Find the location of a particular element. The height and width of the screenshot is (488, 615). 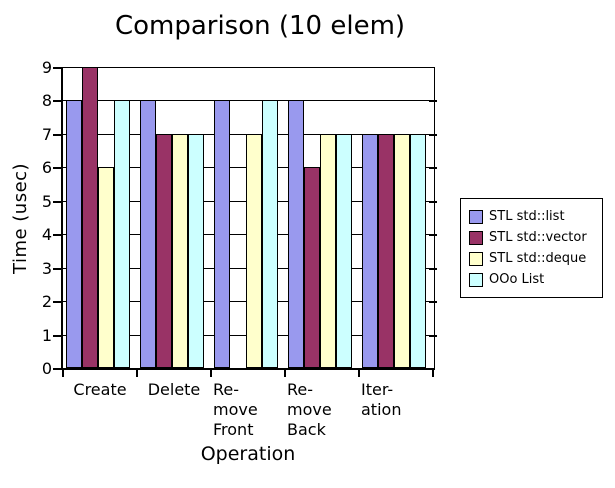

y-tick-label: 4 is located at coordinates (46, 235).